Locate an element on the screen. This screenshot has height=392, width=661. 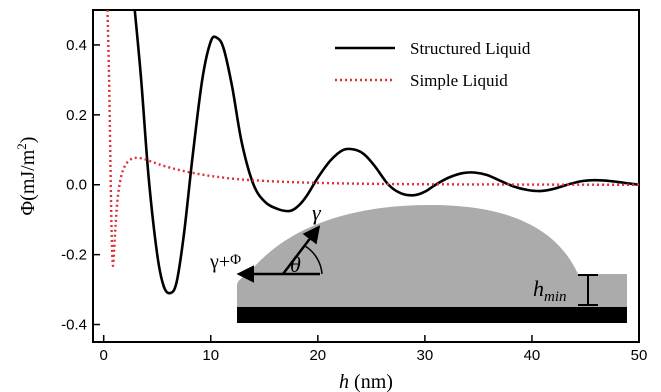
x-tick-label: 30 is located at coordinates (425, 355).